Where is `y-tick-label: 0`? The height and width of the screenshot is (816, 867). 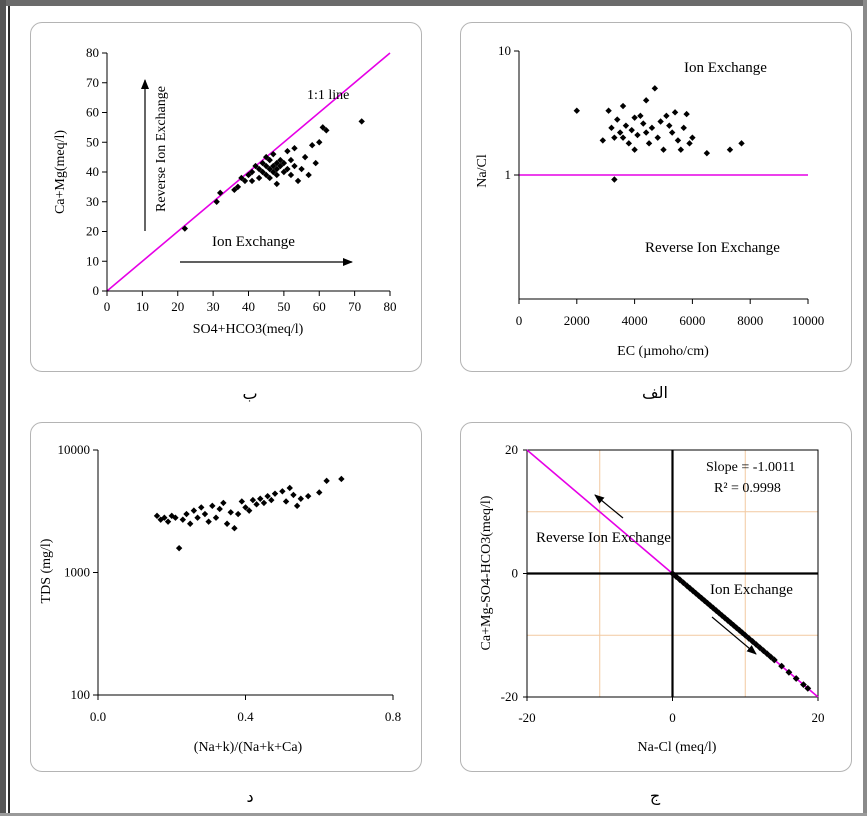
y-tick-label: 0 is located at coordinates (96, 290).